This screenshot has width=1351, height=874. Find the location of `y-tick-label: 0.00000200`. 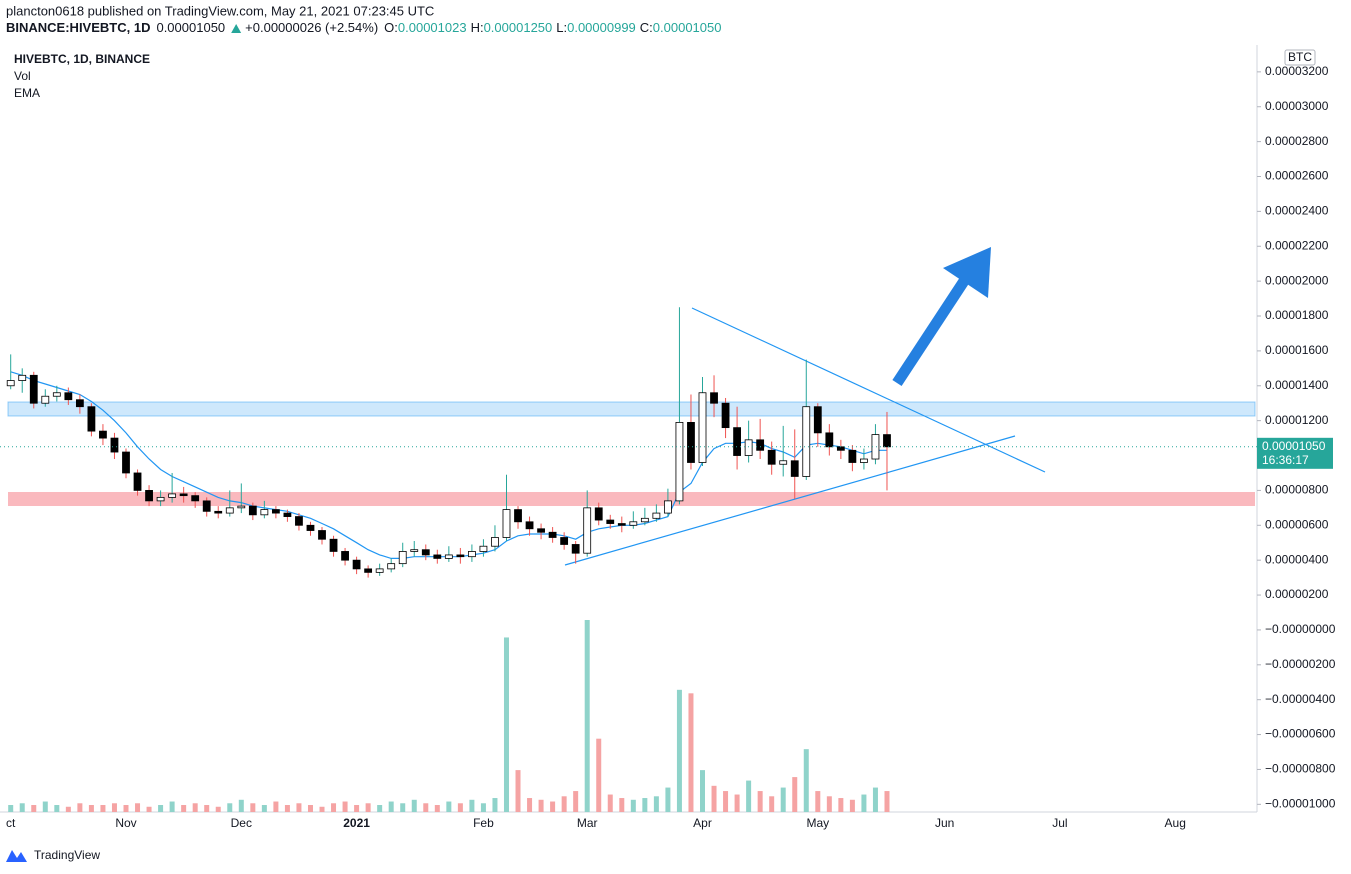

y-tick-label: 0.00000200 is located at coordinates (1297, 594).